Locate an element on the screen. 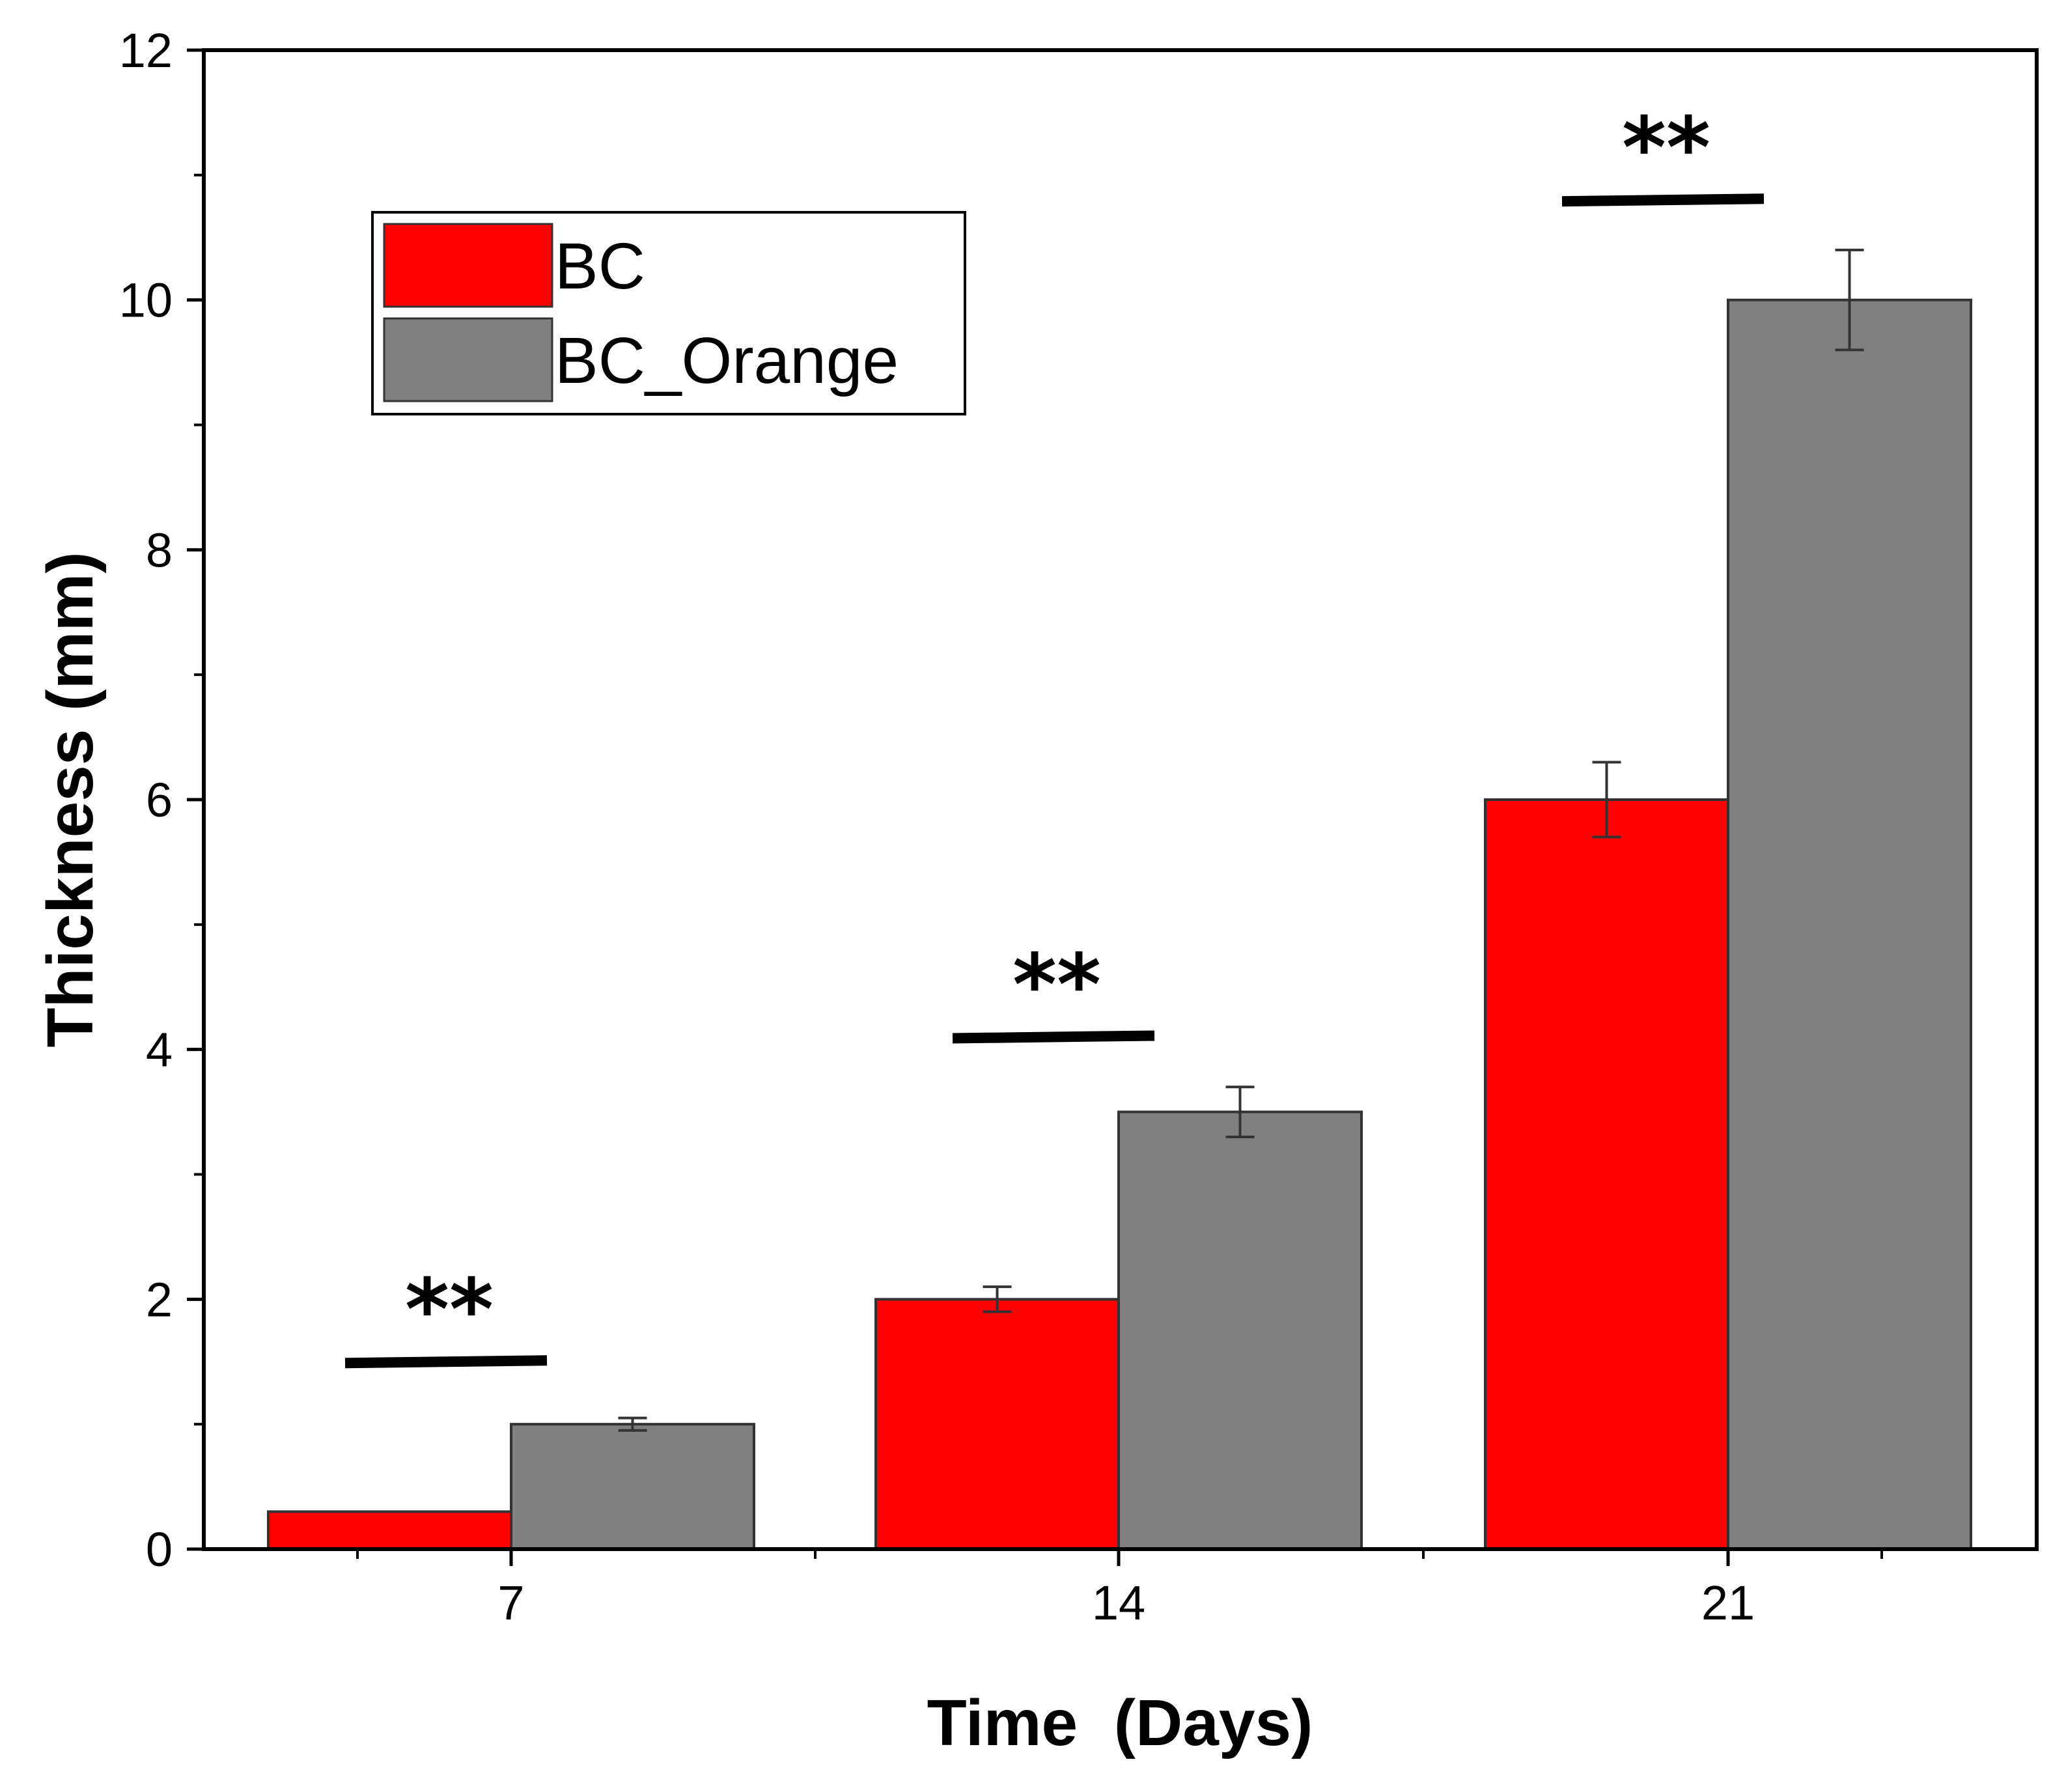  y-tick-label: 0 is located at coordinates (159, 1549).